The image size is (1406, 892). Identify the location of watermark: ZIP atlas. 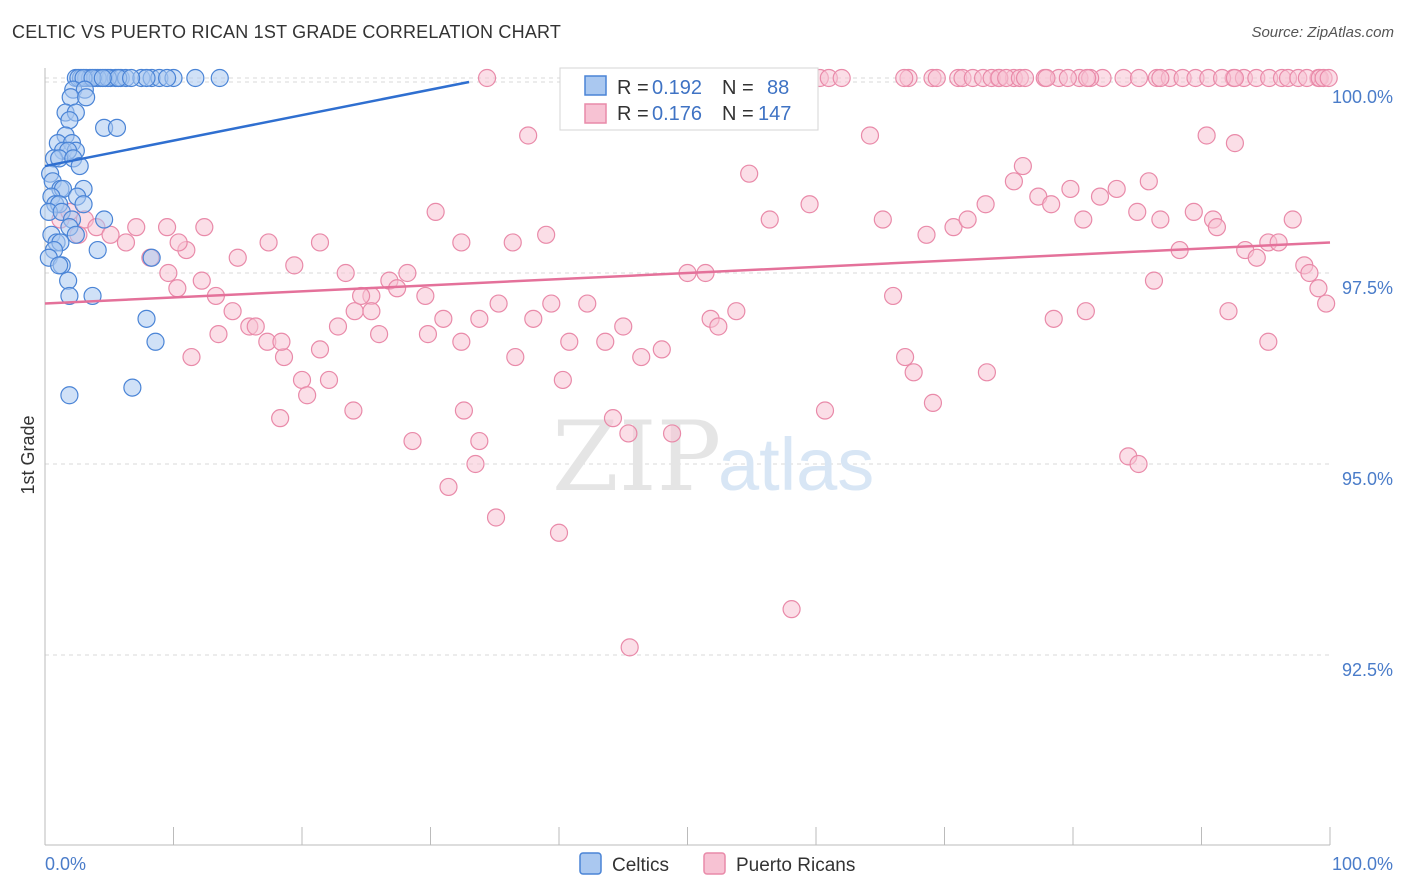
(713, 457).